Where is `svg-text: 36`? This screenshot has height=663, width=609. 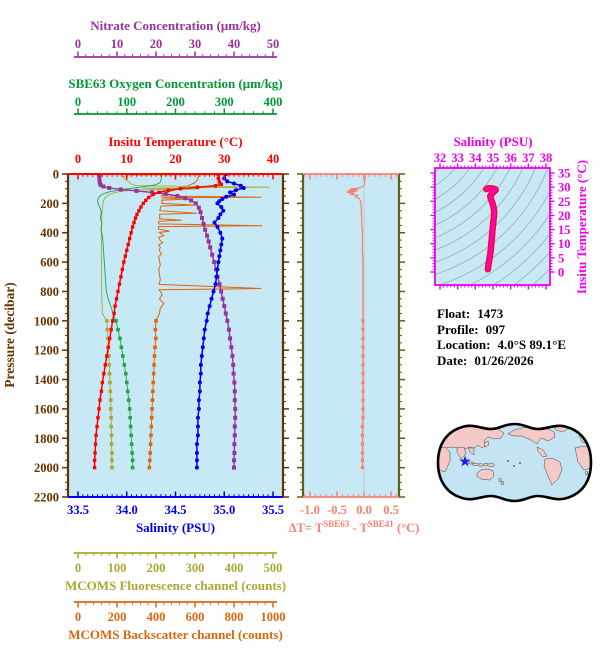 svg-text: 36 is located at coordinates (510, 158).